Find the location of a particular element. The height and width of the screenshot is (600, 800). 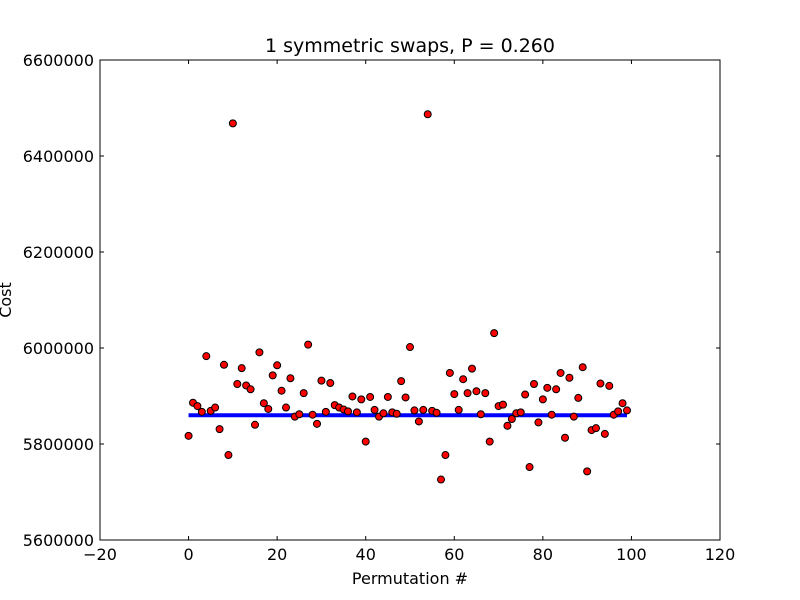

x-tick-label: −20 is located at coordinates (100, 554).